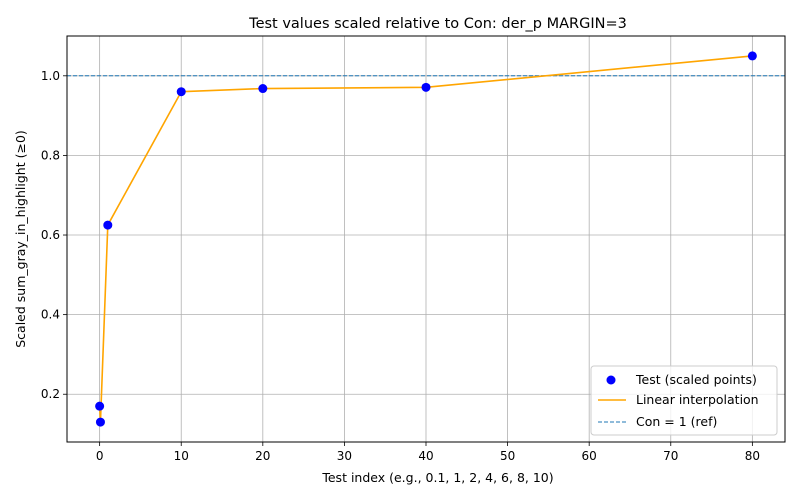  Describe the element at coordinates (50, 394) in the screenshot. I see `y-tick-label: 0.2` at that location.